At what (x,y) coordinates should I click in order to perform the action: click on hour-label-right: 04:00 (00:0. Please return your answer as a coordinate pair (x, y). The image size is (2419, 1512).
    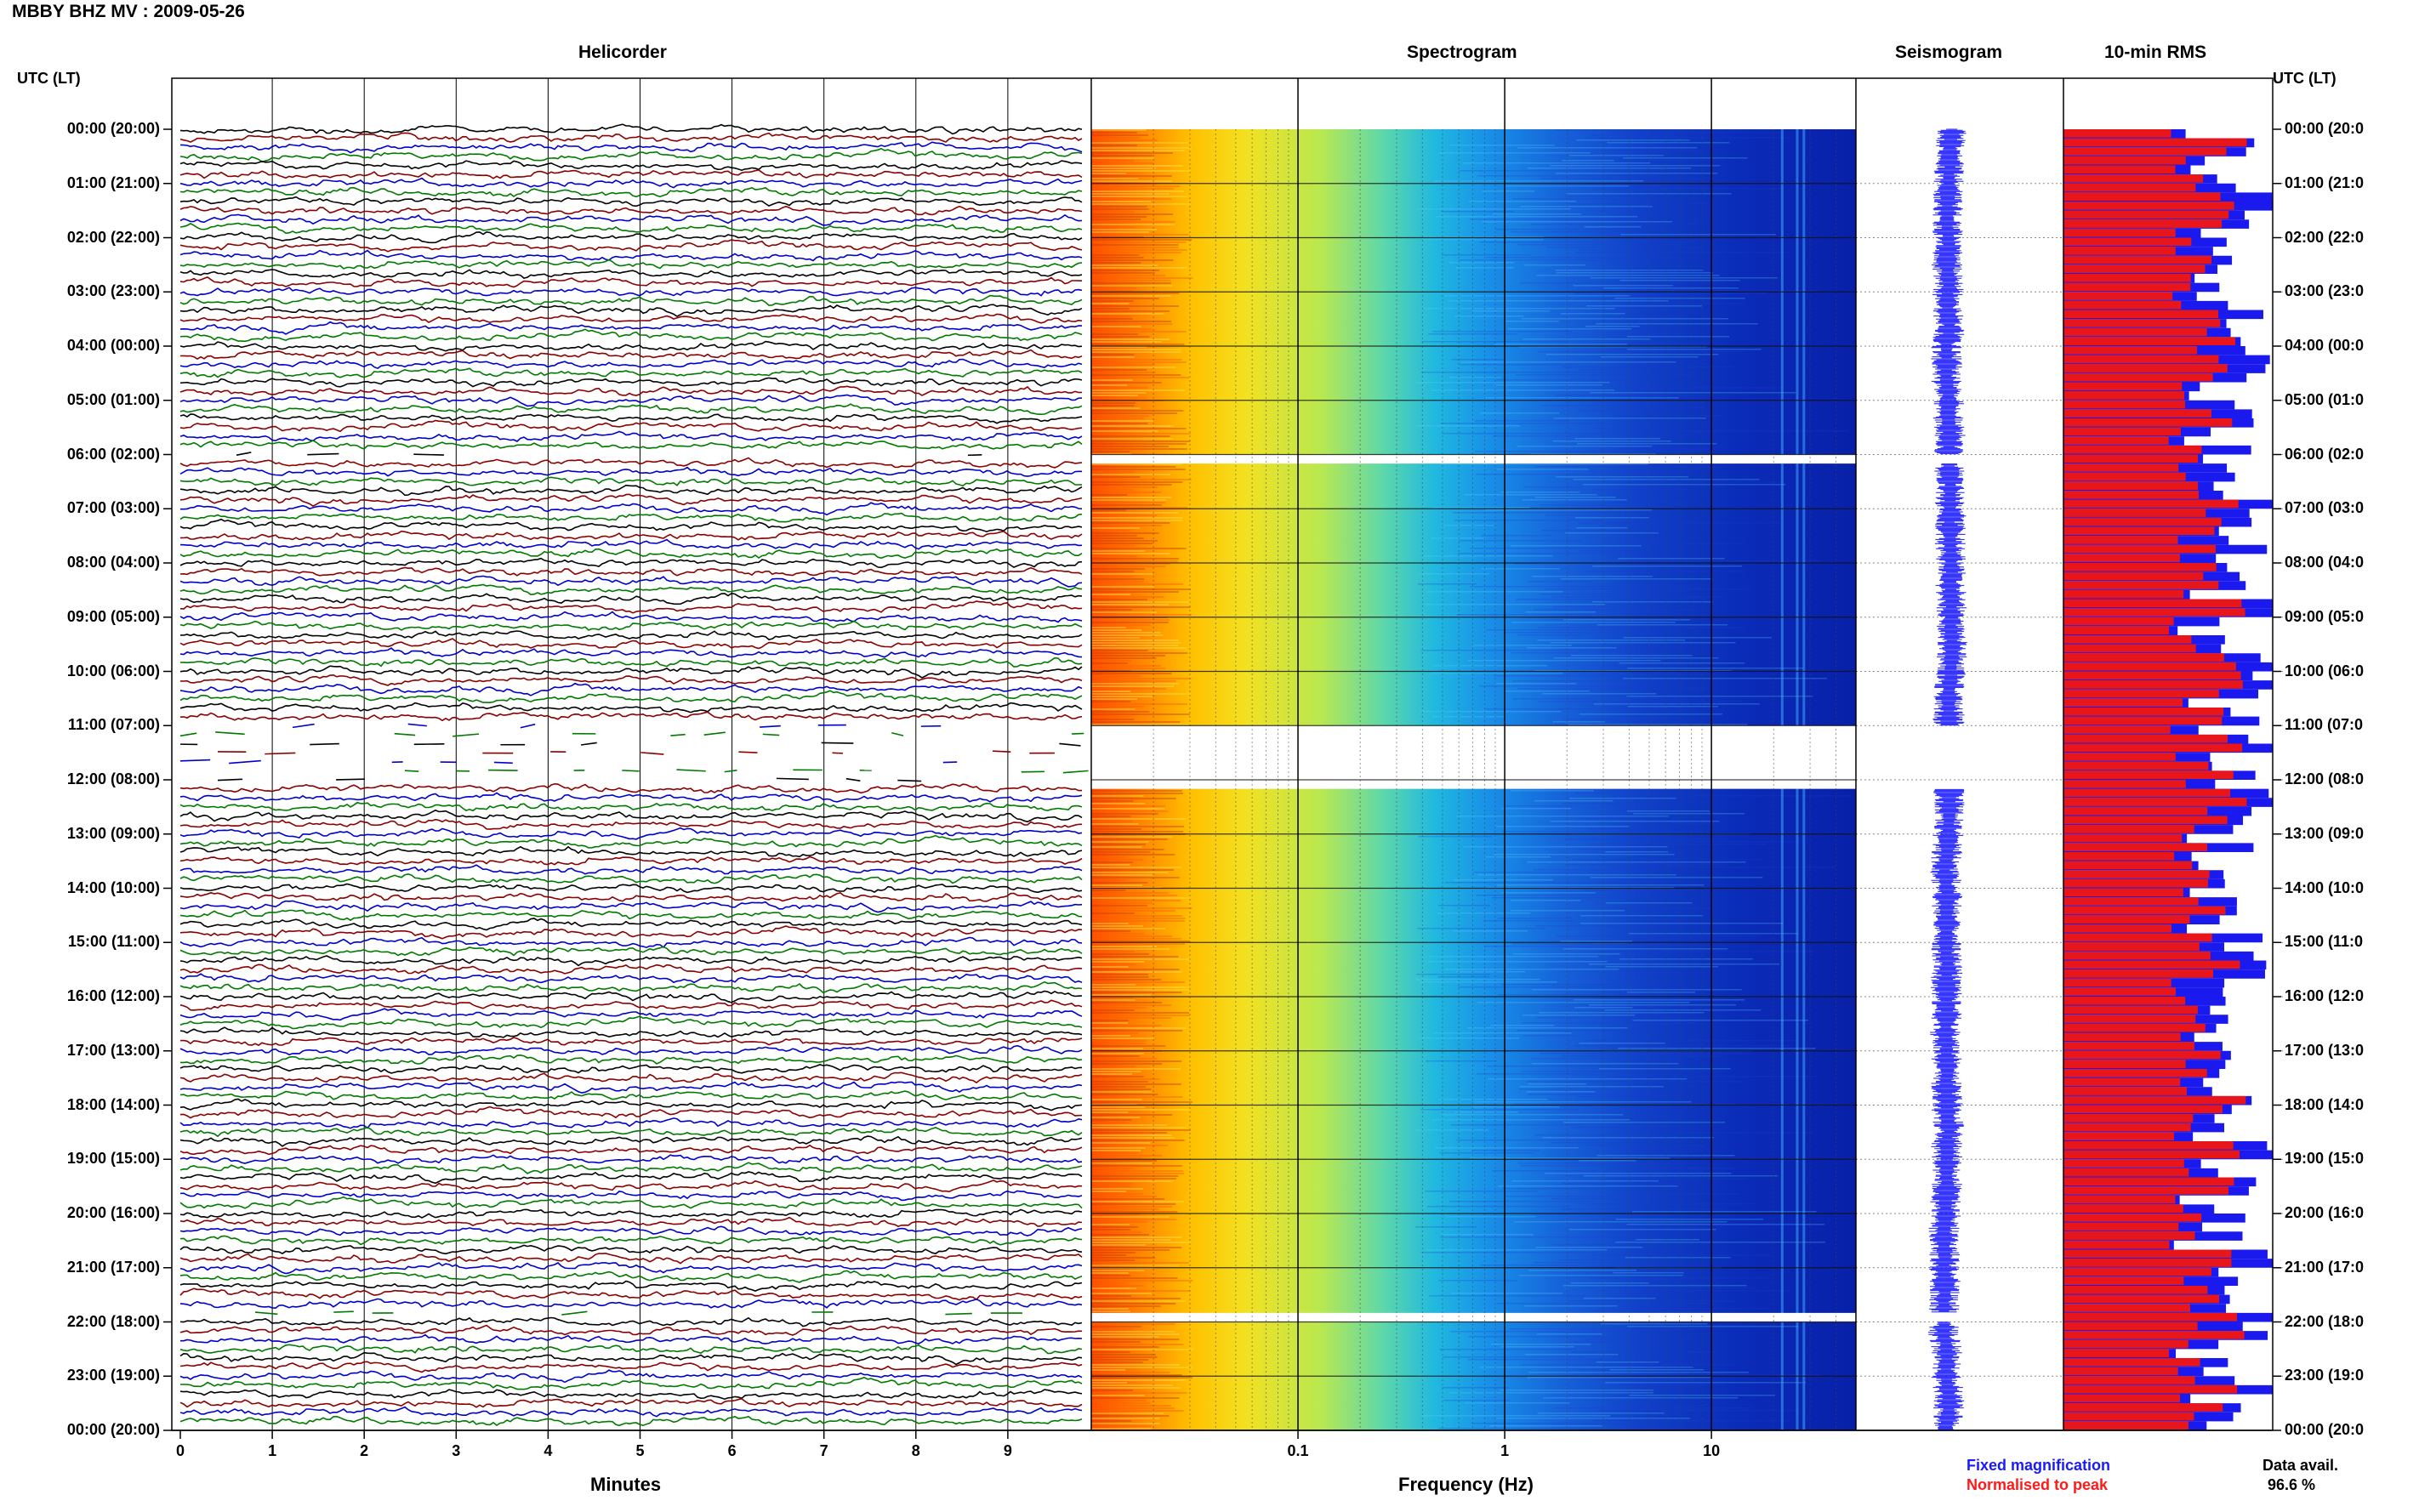
    Looking at the image, I should click on (2325, 345).